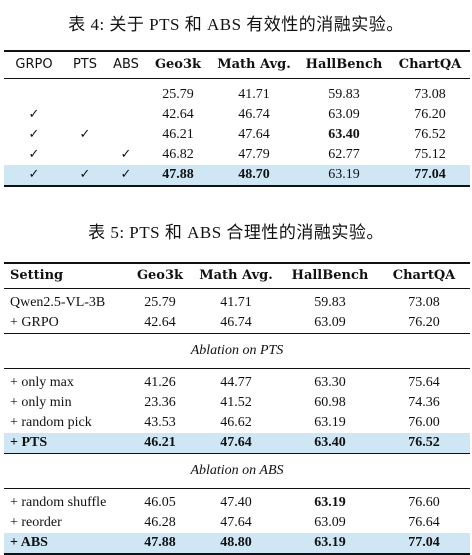 Image resolution: width=472 pixels, height=555 pixels. Describe the element at coordinates (36, 522) in the screenshot. I see `setting-cell: + reorder` at that location.